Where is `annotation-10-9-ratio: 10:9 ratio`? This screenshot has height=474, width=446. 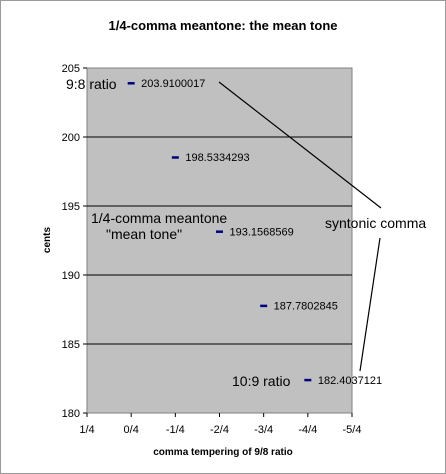
annotation-10-9-ratio: 10:9 ratio is located at coordinates (261, 381).